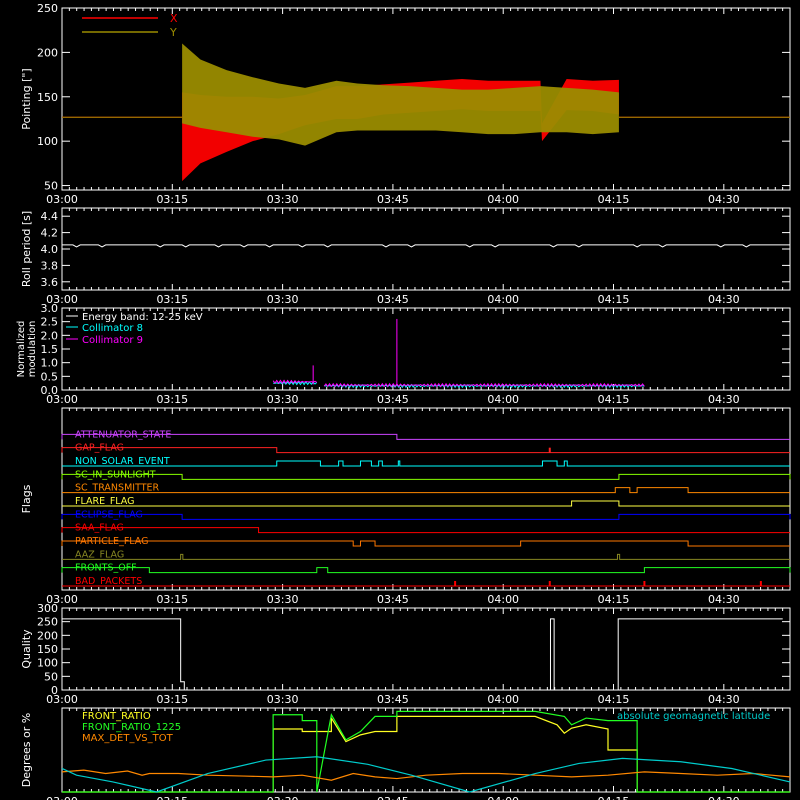  I want to click on roll-period-line, so click(426, 246).